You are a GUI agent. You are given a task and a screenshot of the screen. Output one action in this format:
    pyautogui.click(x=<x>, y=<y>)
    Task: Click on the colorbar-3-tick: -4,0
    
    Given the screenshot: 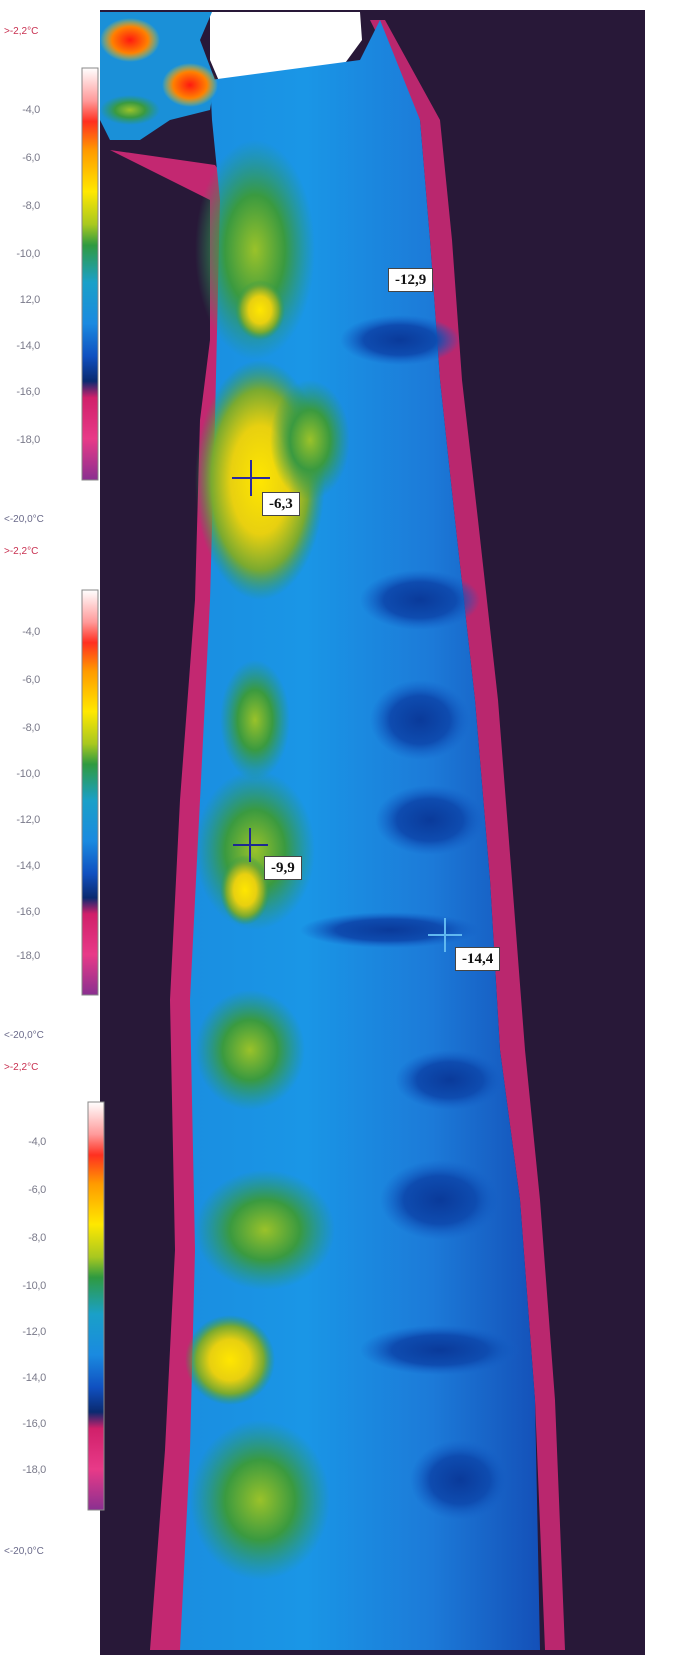 What is the action you would take?
    pyautogui.click(x=37, y=1142)
    